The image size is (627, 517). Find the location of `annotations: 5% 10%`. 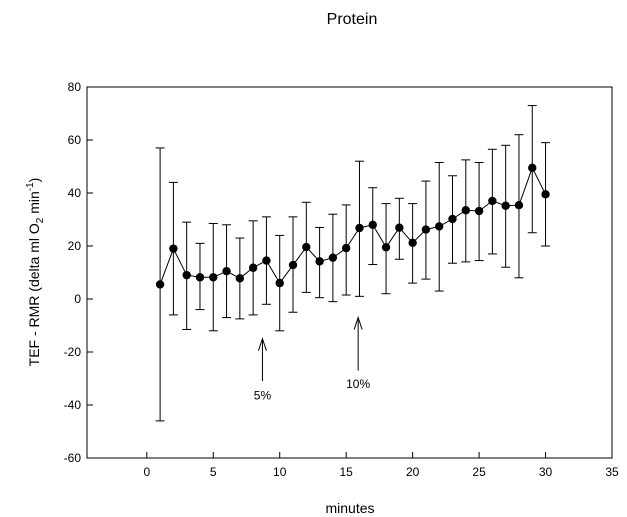

annotations: 5% 10% is located at coordinates (312, 359).